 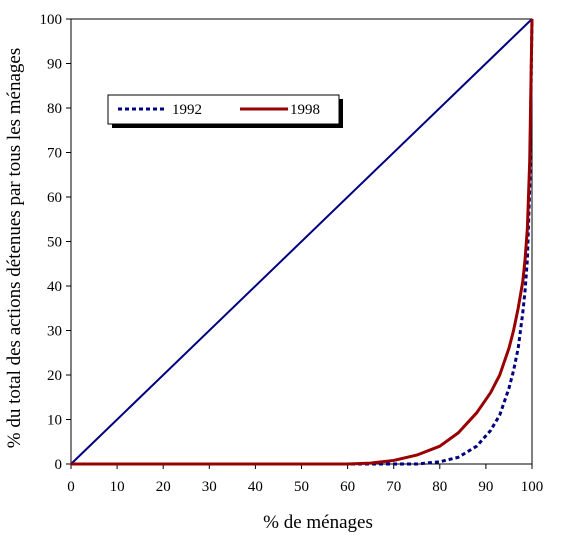 I want to click on y-tick-label: 10, so click(x=54, y=421).